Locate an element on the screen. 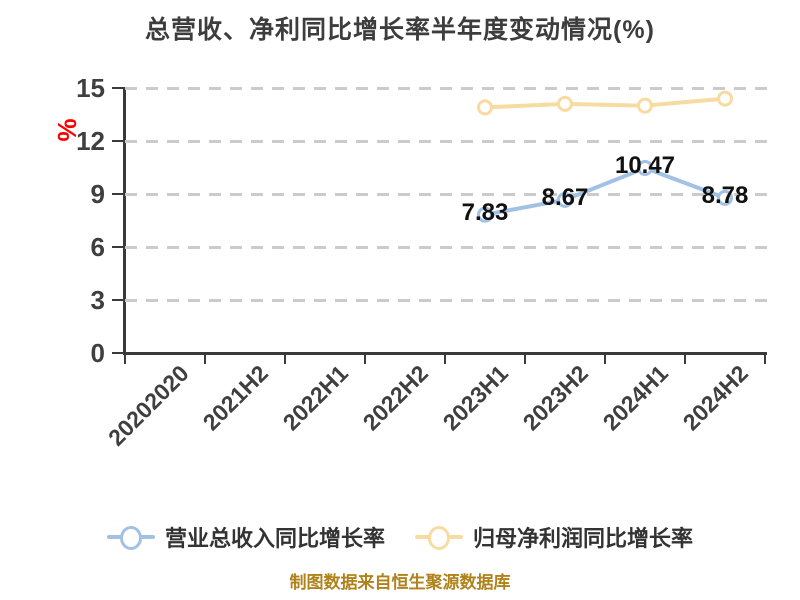  y-axis-line is located at coordinates (124, 221).